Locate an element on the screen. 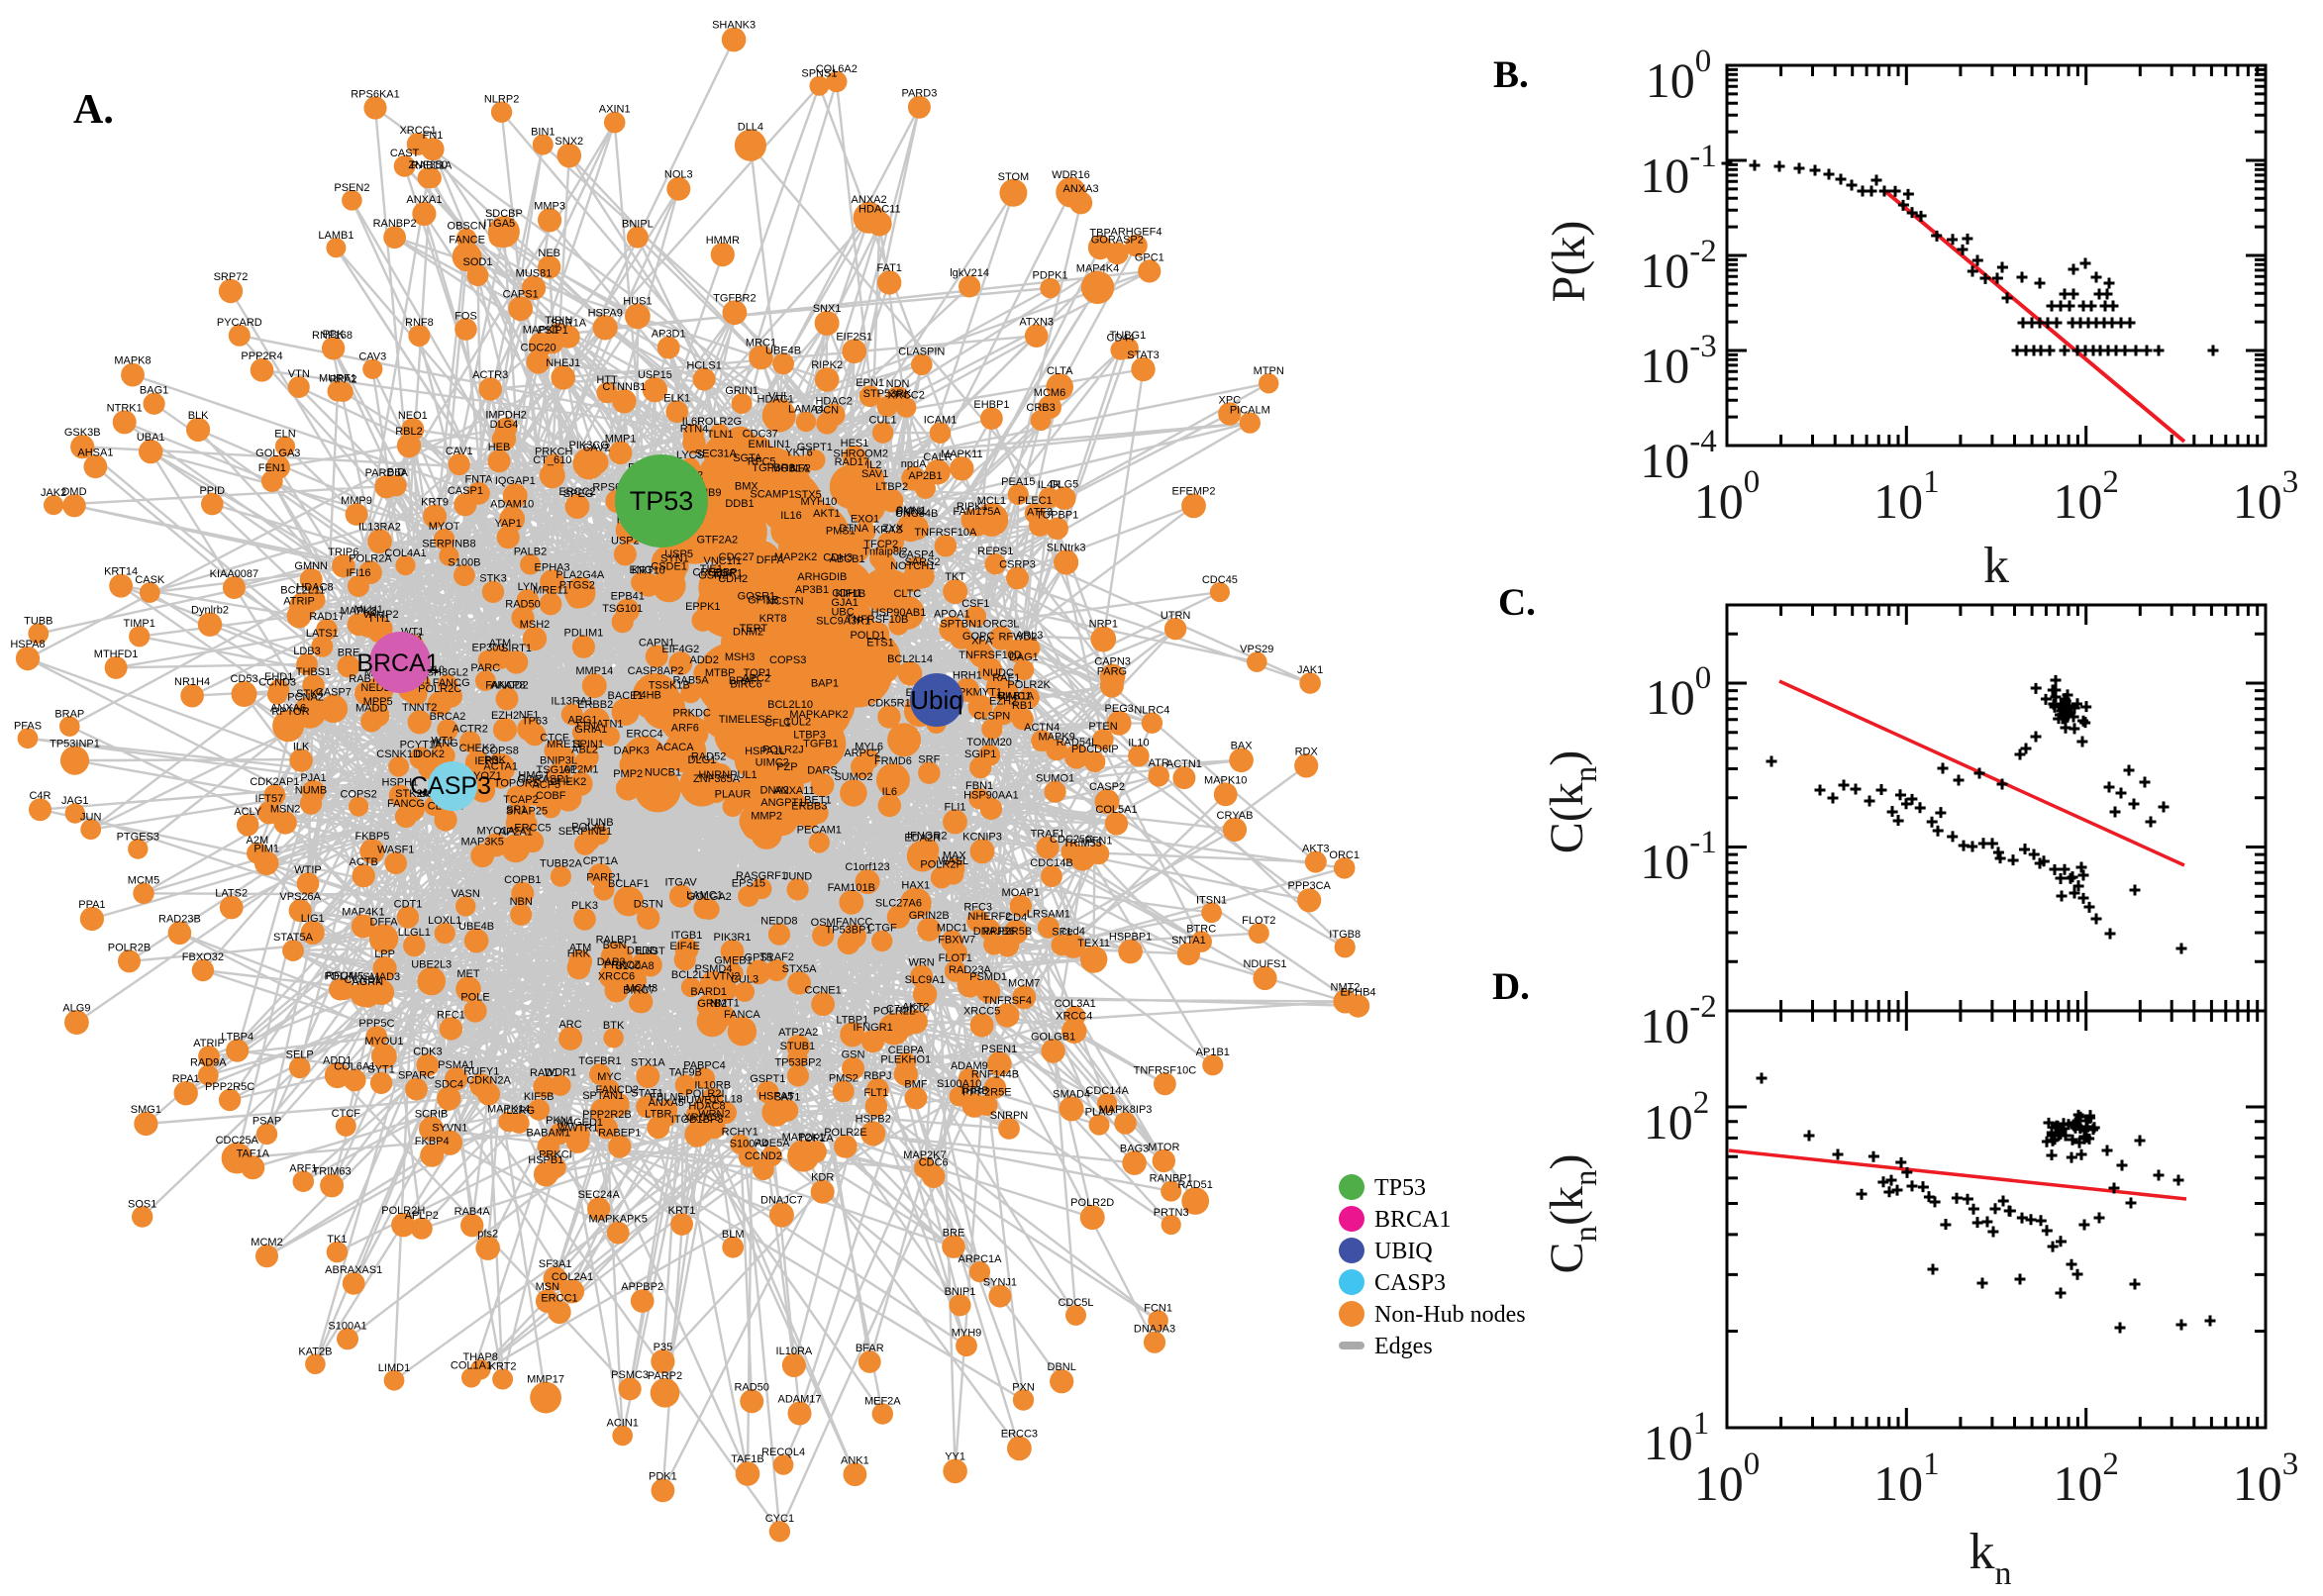 The height and width of the screenshot is (1596, 2323). svg-text: TOPBP1 is located at coordinates (1057, 516).